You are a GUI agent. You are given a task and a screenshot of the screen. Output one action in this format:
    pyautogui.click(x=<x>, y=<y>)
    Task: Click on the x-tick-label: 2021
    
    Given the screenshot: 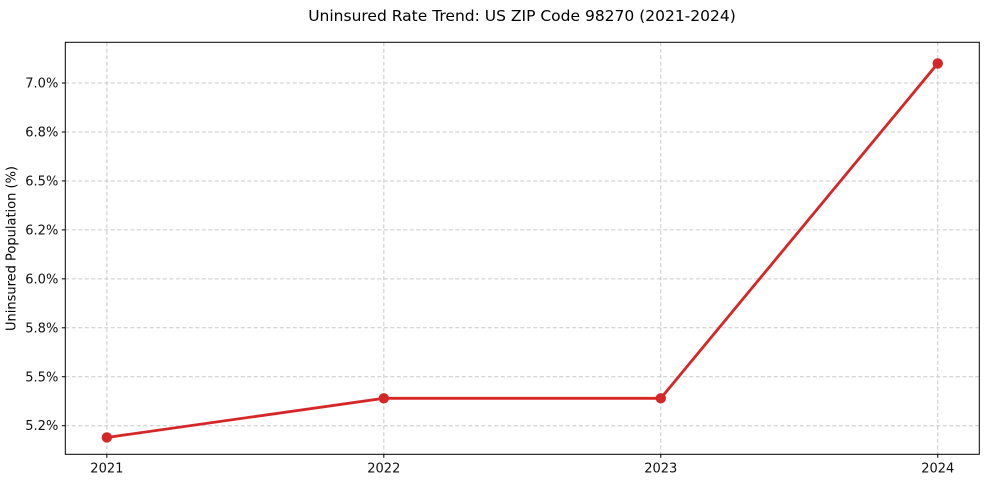 What is the action you would take?
    pyautogui.click(x=106, y=468)
    